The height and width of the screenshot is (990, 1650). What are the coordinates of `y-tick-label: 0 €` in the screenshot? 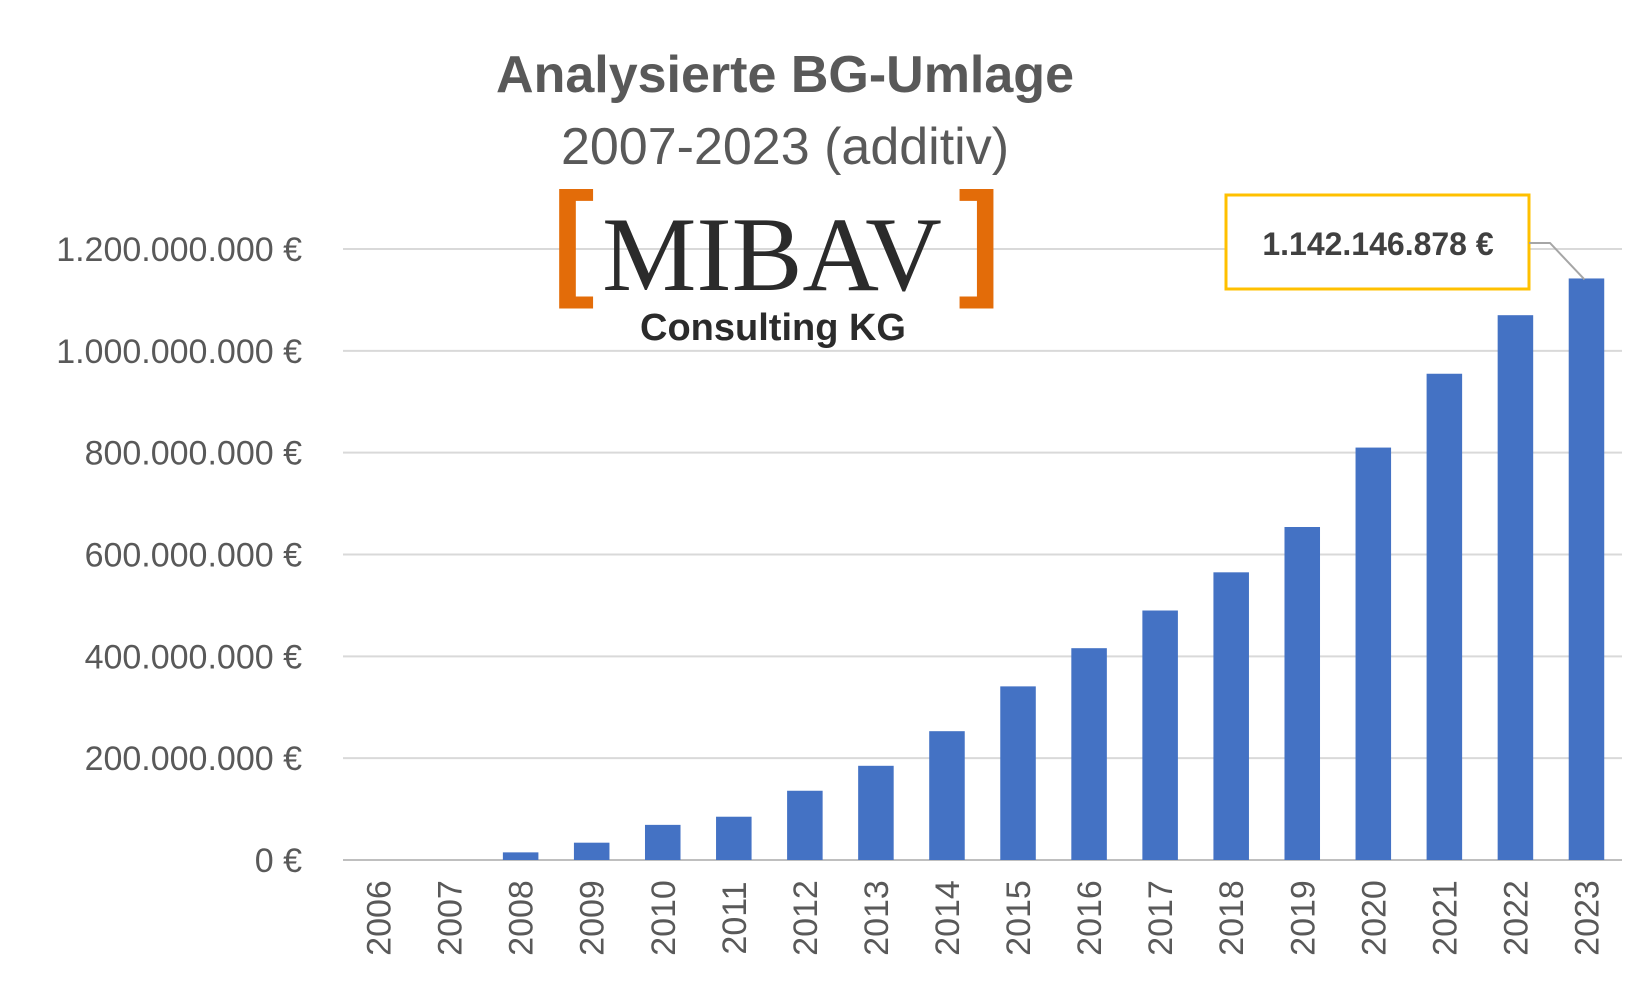 It's located at (278, 861).